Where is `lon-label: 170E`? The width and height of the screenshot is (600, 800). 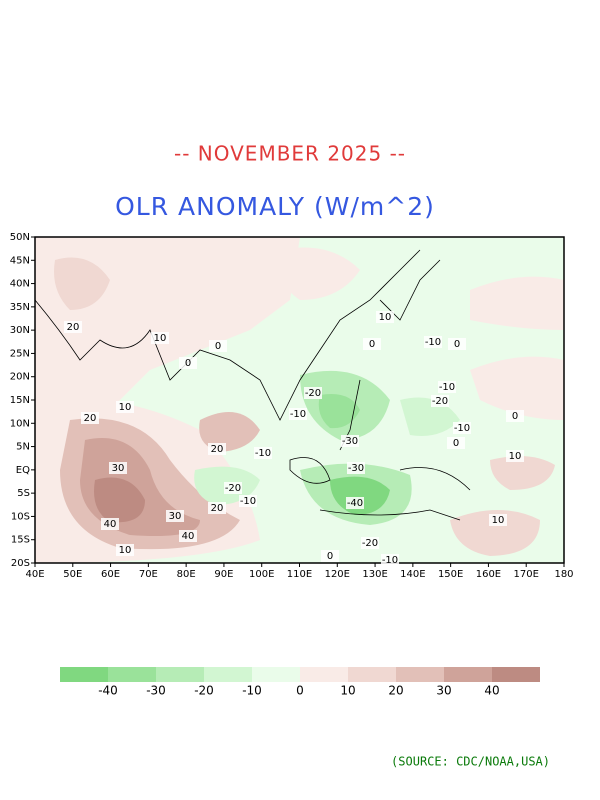
lon-label: 170E is located at coordinates (526, 574).